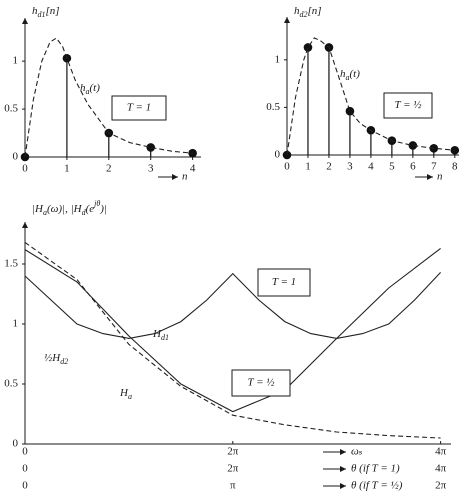 This screenshot has height=503, width=467. What do you see at coordinates (413, 167) in the screenshot?
I see `x-tick-label: 6` at bounding box center [413, 167].